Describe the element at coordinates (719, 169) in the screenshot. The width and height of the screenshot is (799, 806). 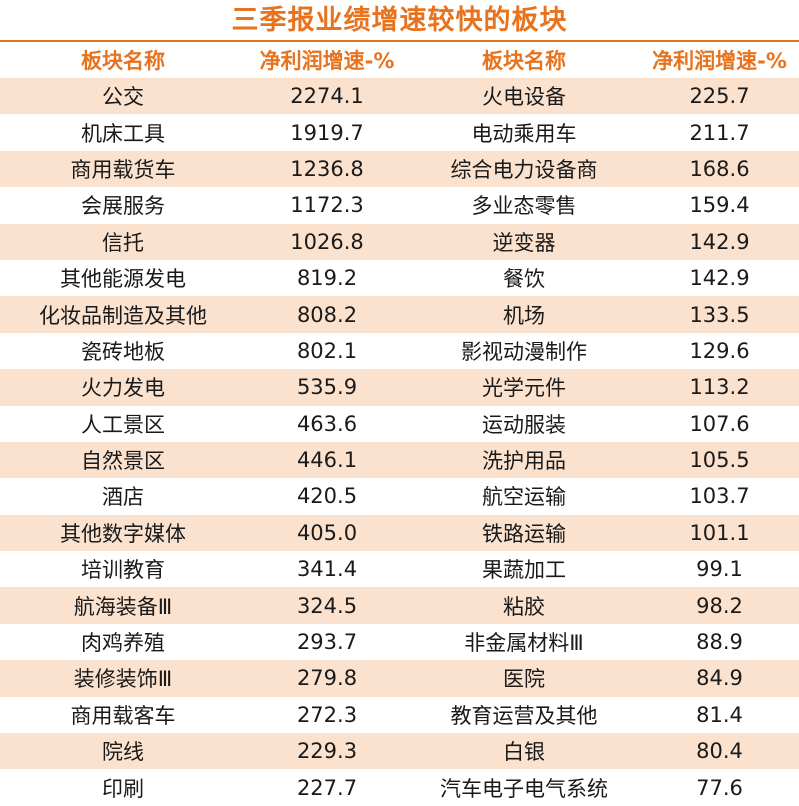
I see `right-profit-growth-cell: 168.6` at that location.